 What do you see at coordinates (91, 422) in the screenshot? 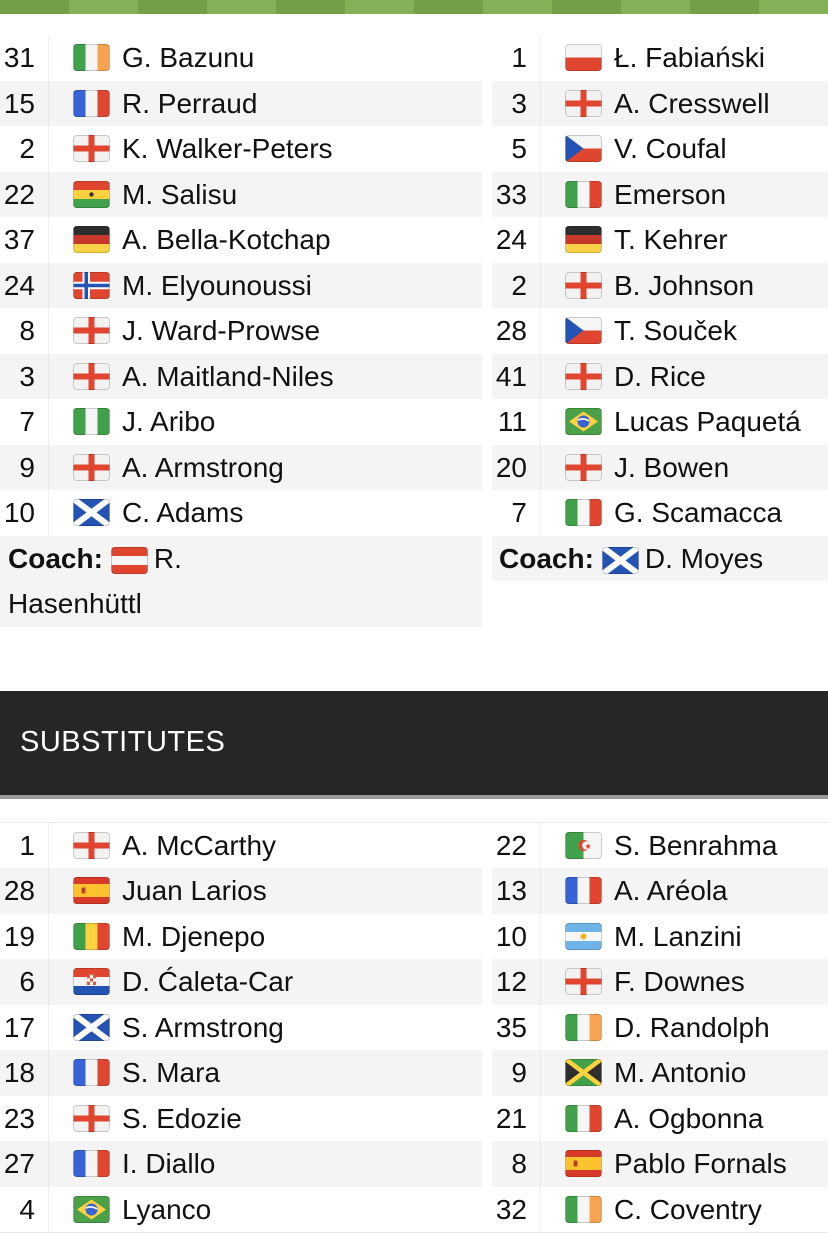
I see `flag-nigeria-icon` at bounding box center [91, 422].